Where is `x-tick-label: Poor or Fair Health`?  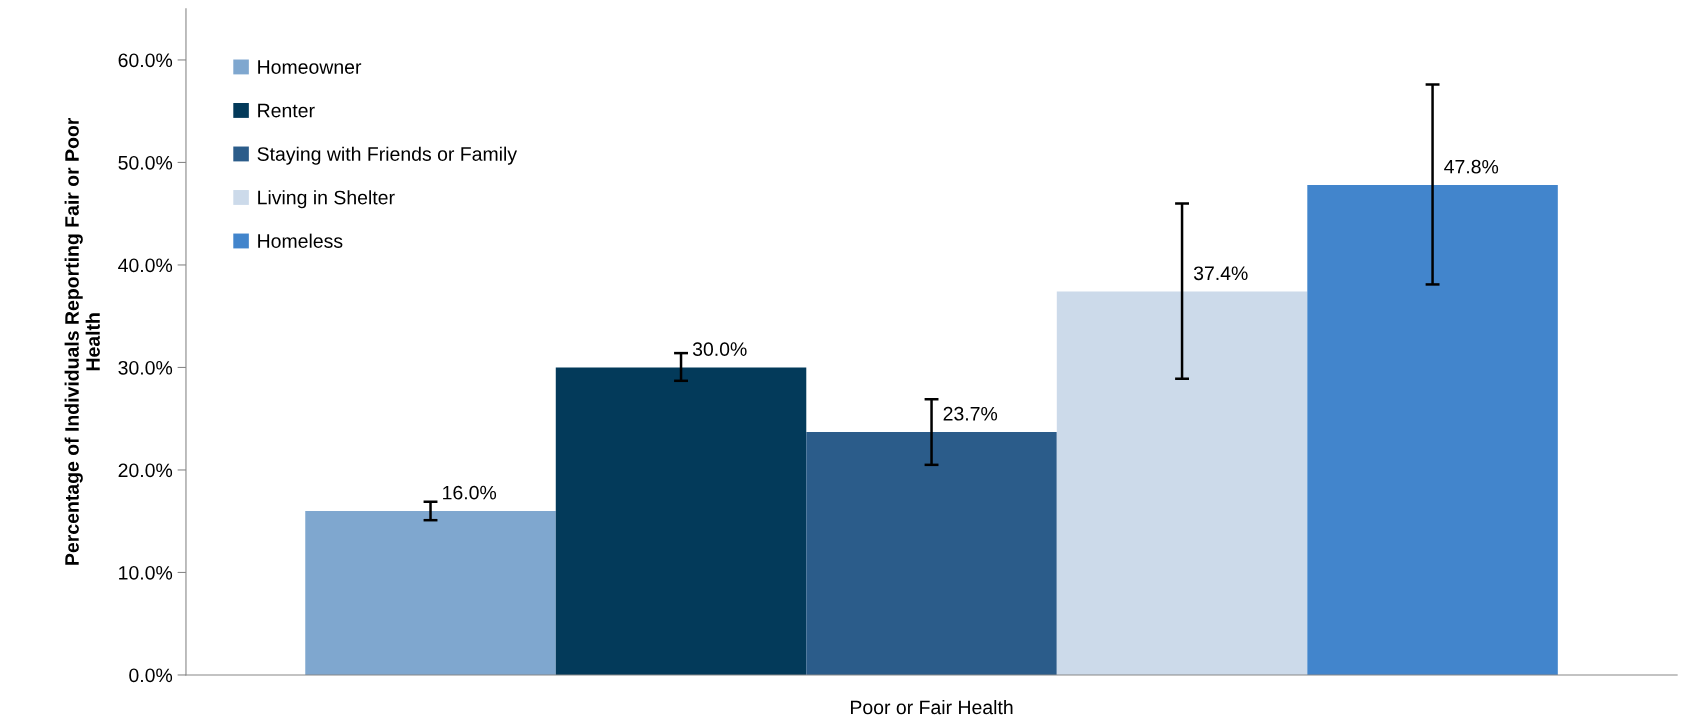 x-tick-label: Poor or Fair Health is located at coordinates (932, 707).